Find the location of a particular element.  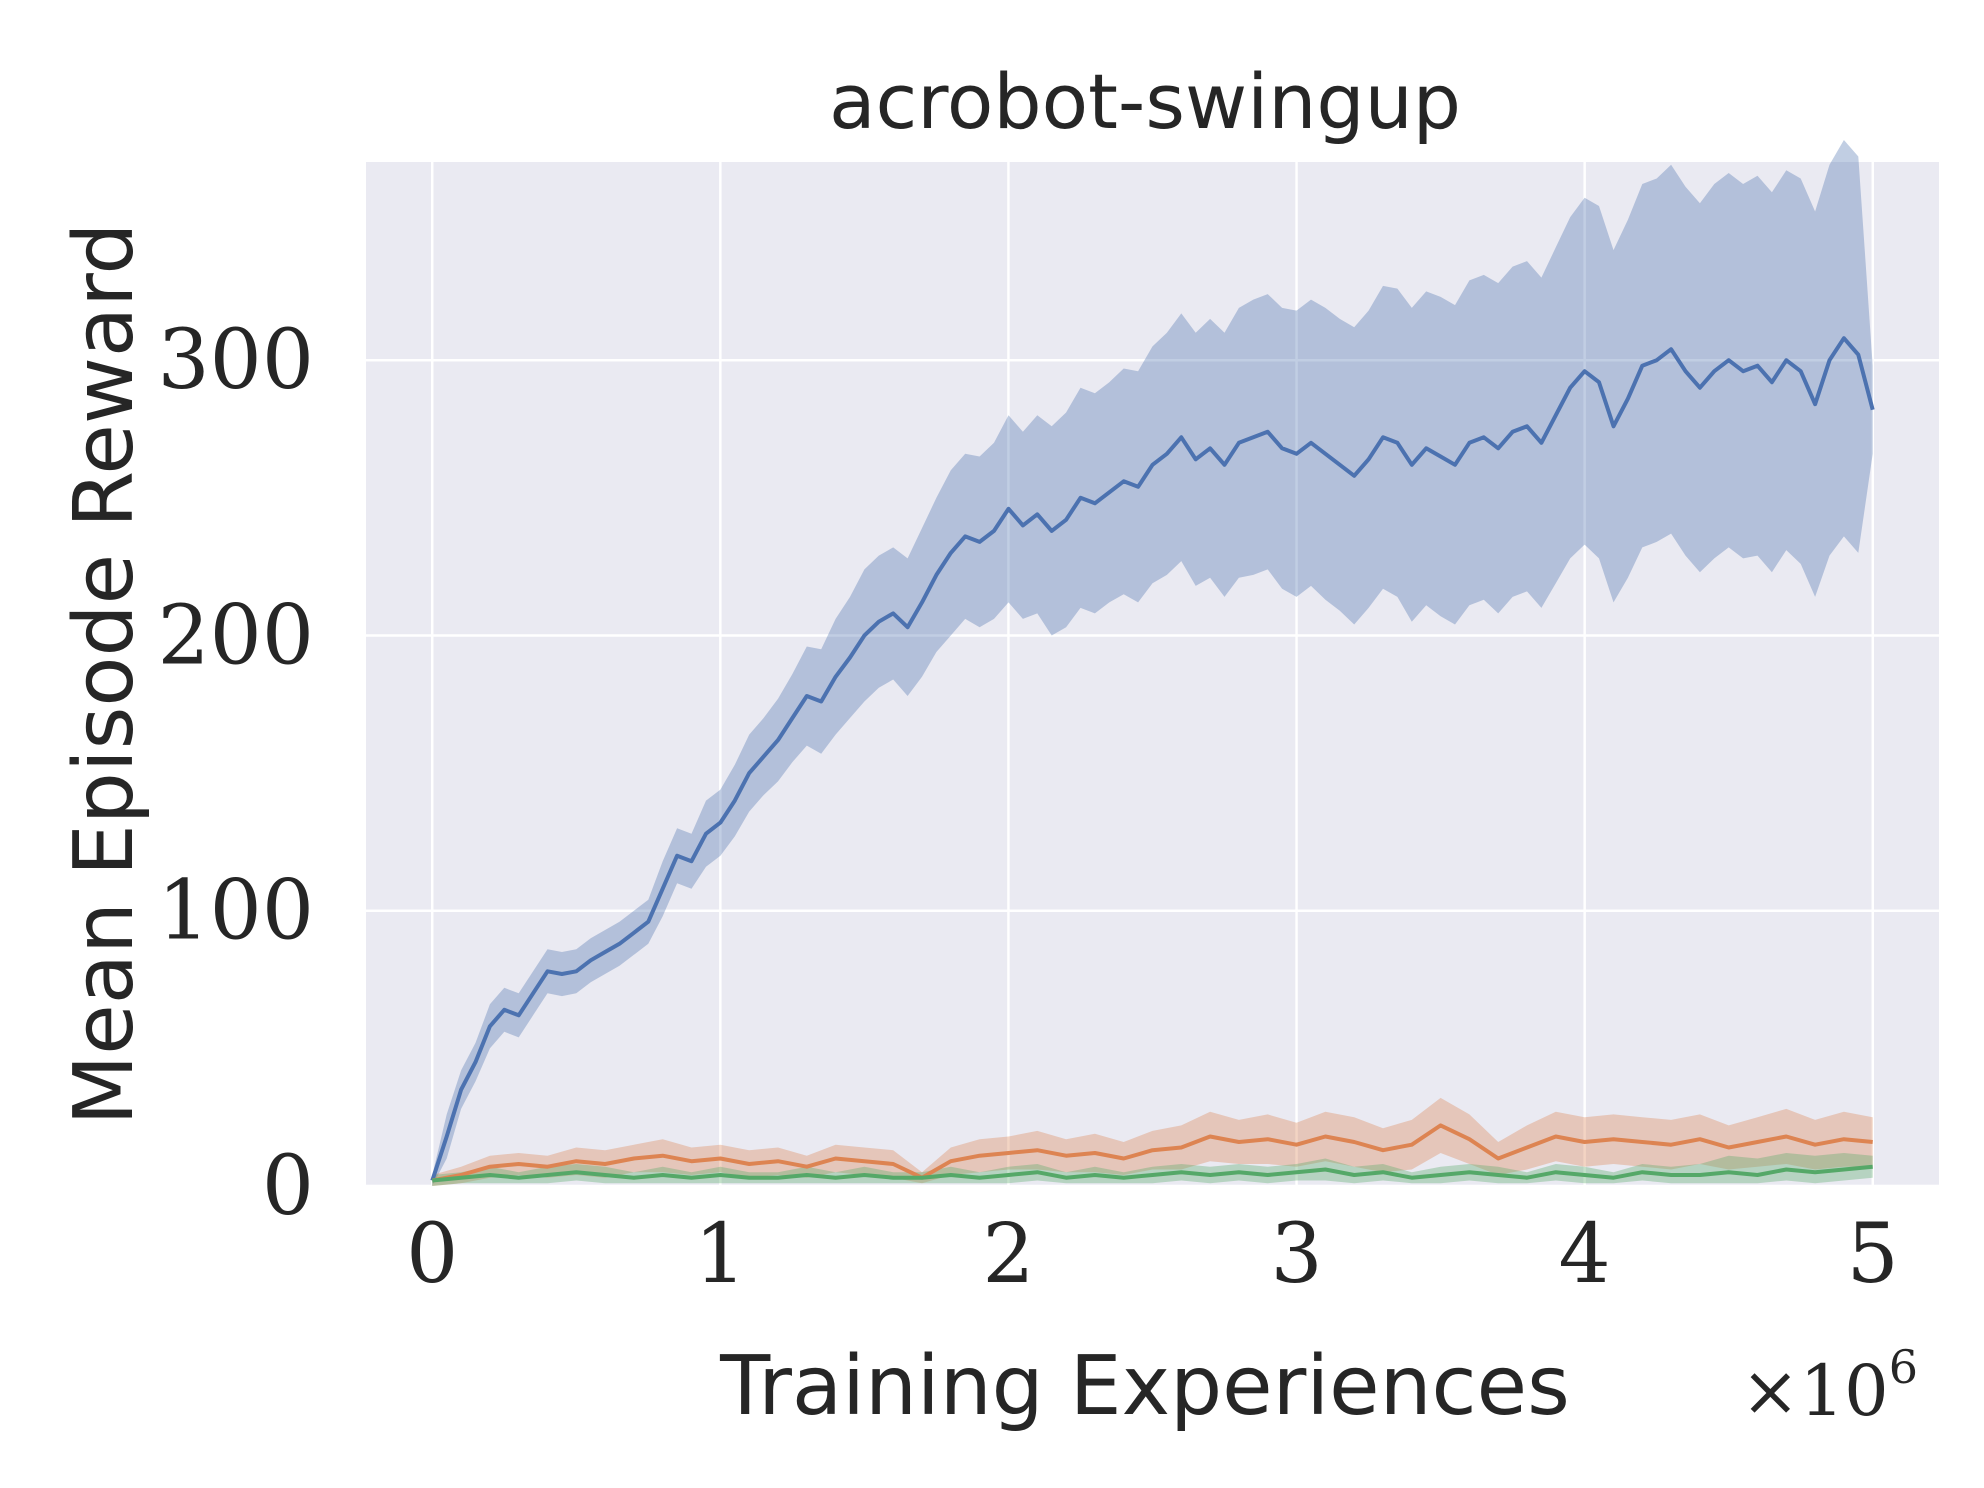

y-tick-label-3: 300 is located at coordinates (235, 360).